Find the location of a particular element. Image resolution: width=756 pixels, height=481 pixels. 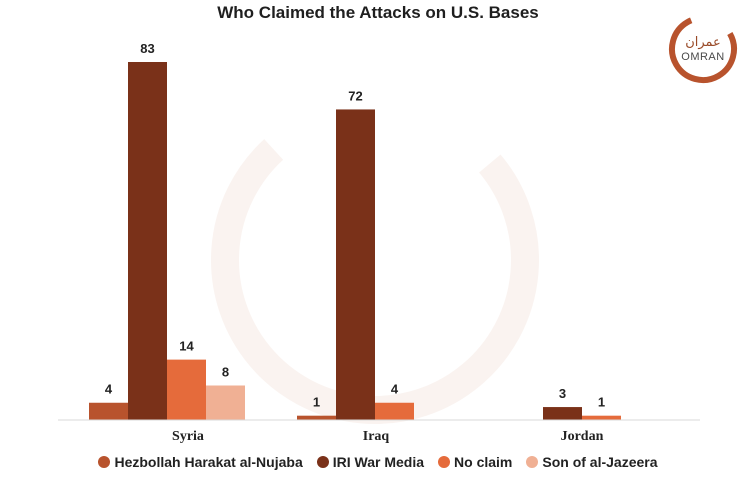

legend-label-3: Son of al-Jazeera is located at coordinates (600, 462).